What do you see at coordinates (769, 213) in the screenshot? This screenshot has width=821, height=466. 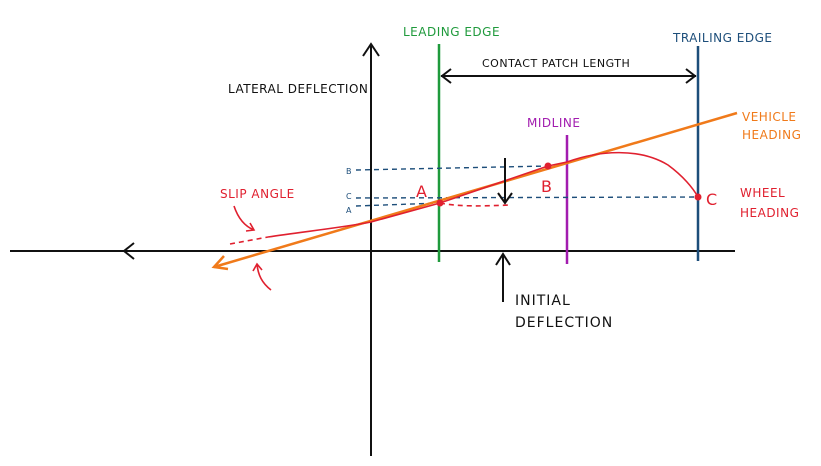 I see `wheel-heading-label-line2: HEADING` at bounding box center [769, 213].